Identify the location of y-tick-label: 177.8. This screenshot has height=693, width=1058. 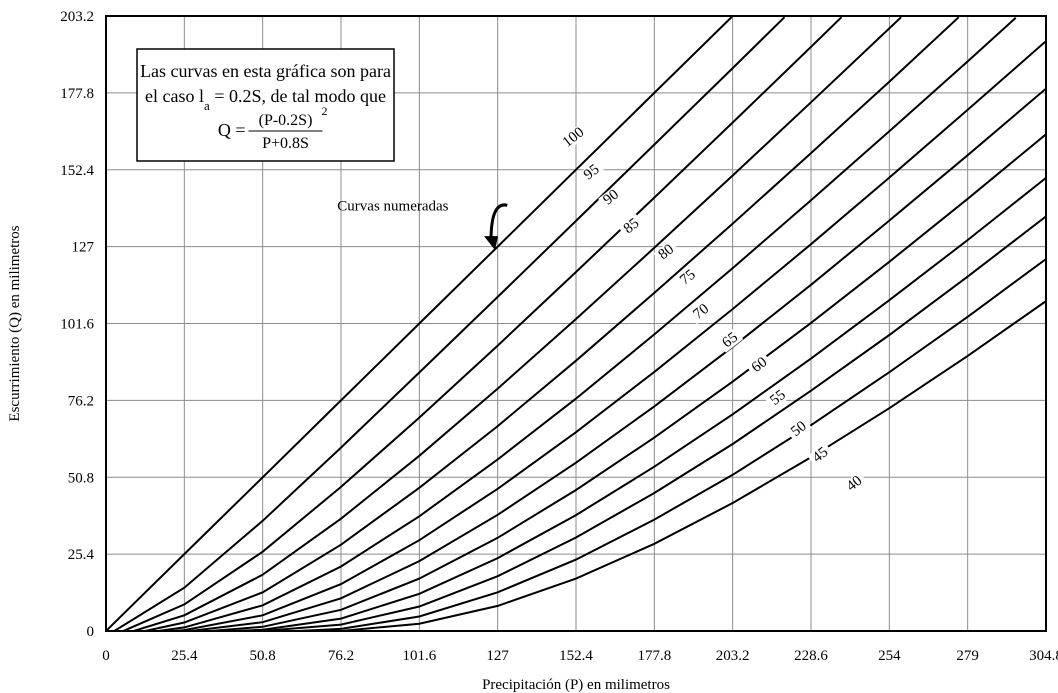
(77, 94).